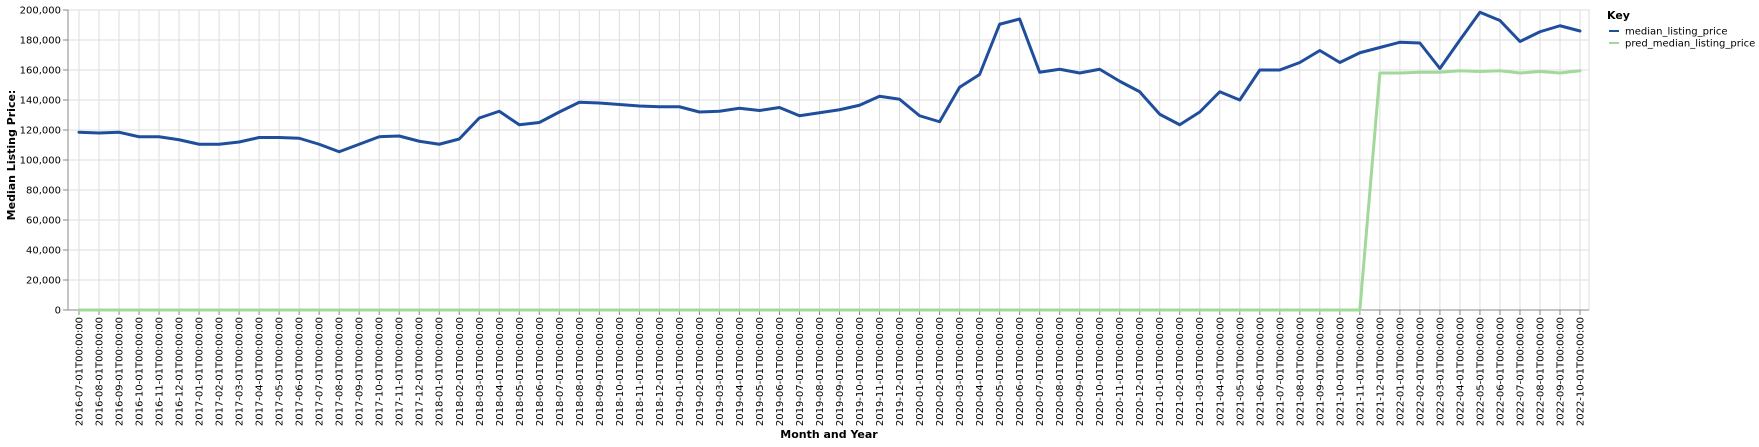 This screenshot has height=447, width=1759. Describe the element at coordinates (1560, 371) in the screenshot. I see `x-tick-label: 2022-09-01T00:00:00` at that location.